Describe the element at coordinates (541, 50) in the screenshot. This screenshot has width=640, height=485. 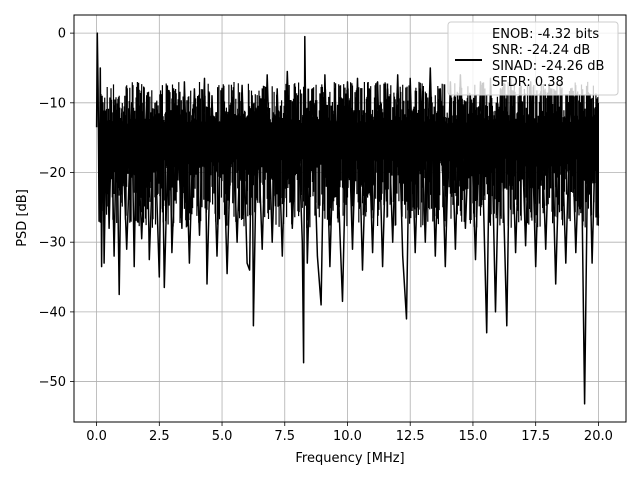
I see `legend-entry-snr: SNR: -24.24 dB` at that location.